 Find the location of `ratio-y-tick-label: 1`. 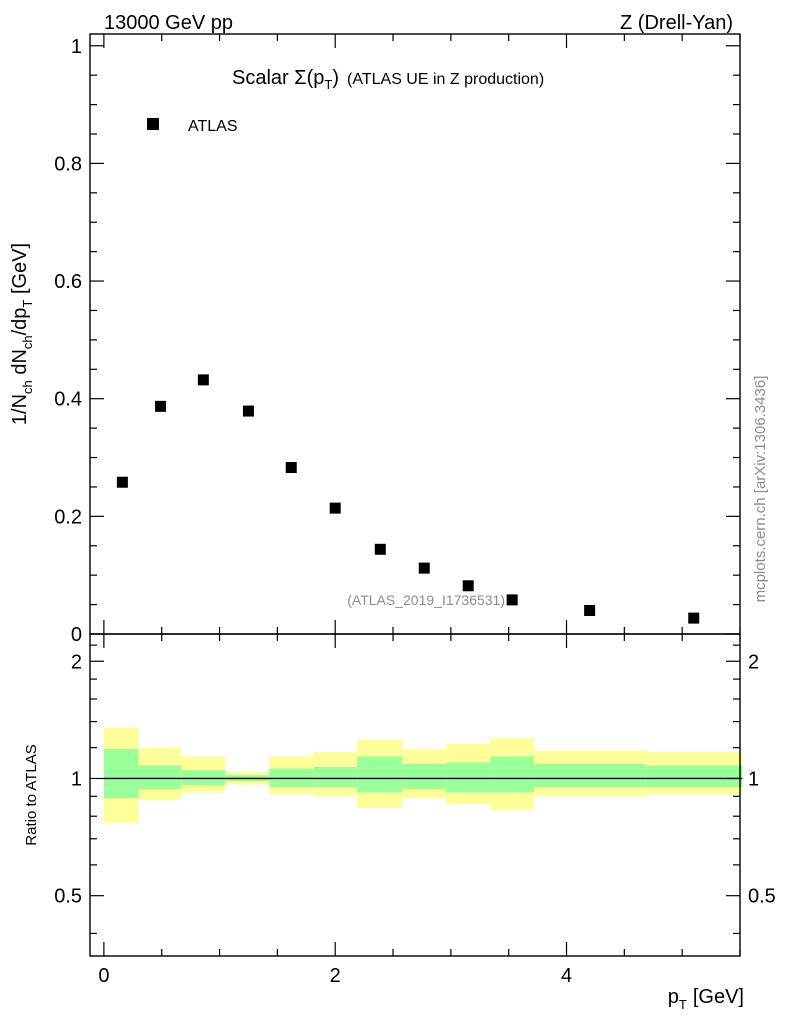

ratio-y-tick-label: 1 is located at coordinates (76, 779).